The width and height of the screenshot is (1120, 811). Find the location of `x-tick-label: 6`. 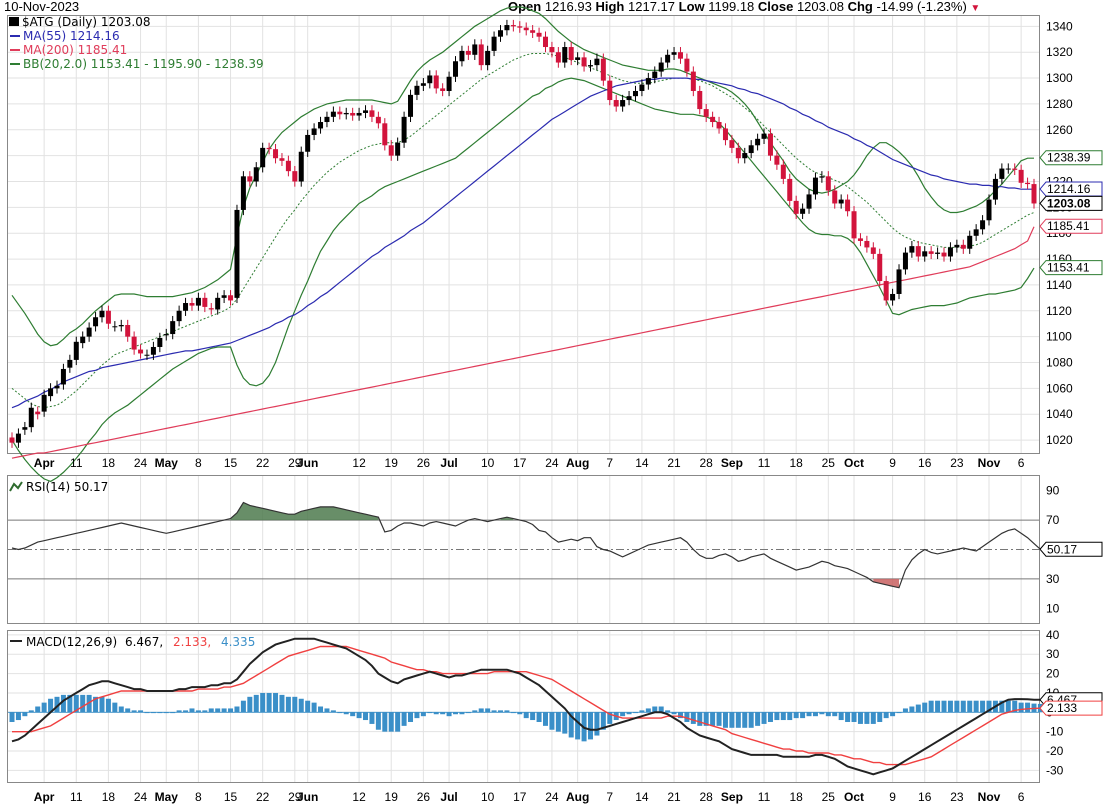

x-tick-label: 6 is located at coordinates (1021, 797).